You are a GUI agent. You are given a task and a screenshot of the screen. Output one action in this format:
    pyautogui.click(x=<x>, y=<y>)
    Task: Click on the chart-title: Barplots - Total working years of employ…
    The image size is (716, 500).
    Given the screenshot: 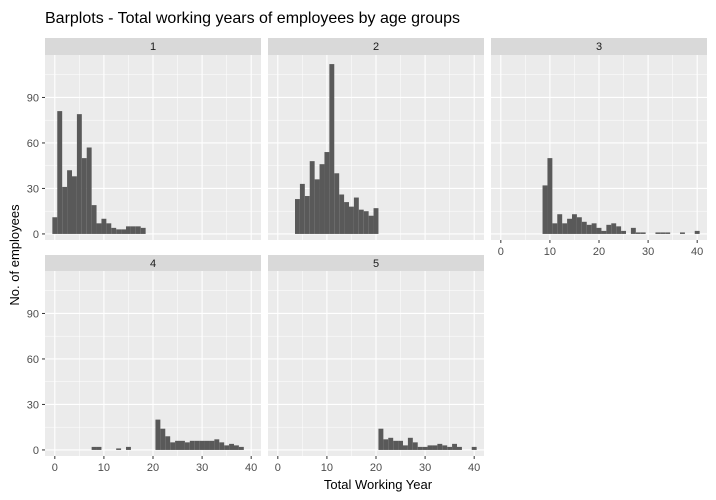 What is the action you would take?
    pyautogui.click(x=252, y=18)
    